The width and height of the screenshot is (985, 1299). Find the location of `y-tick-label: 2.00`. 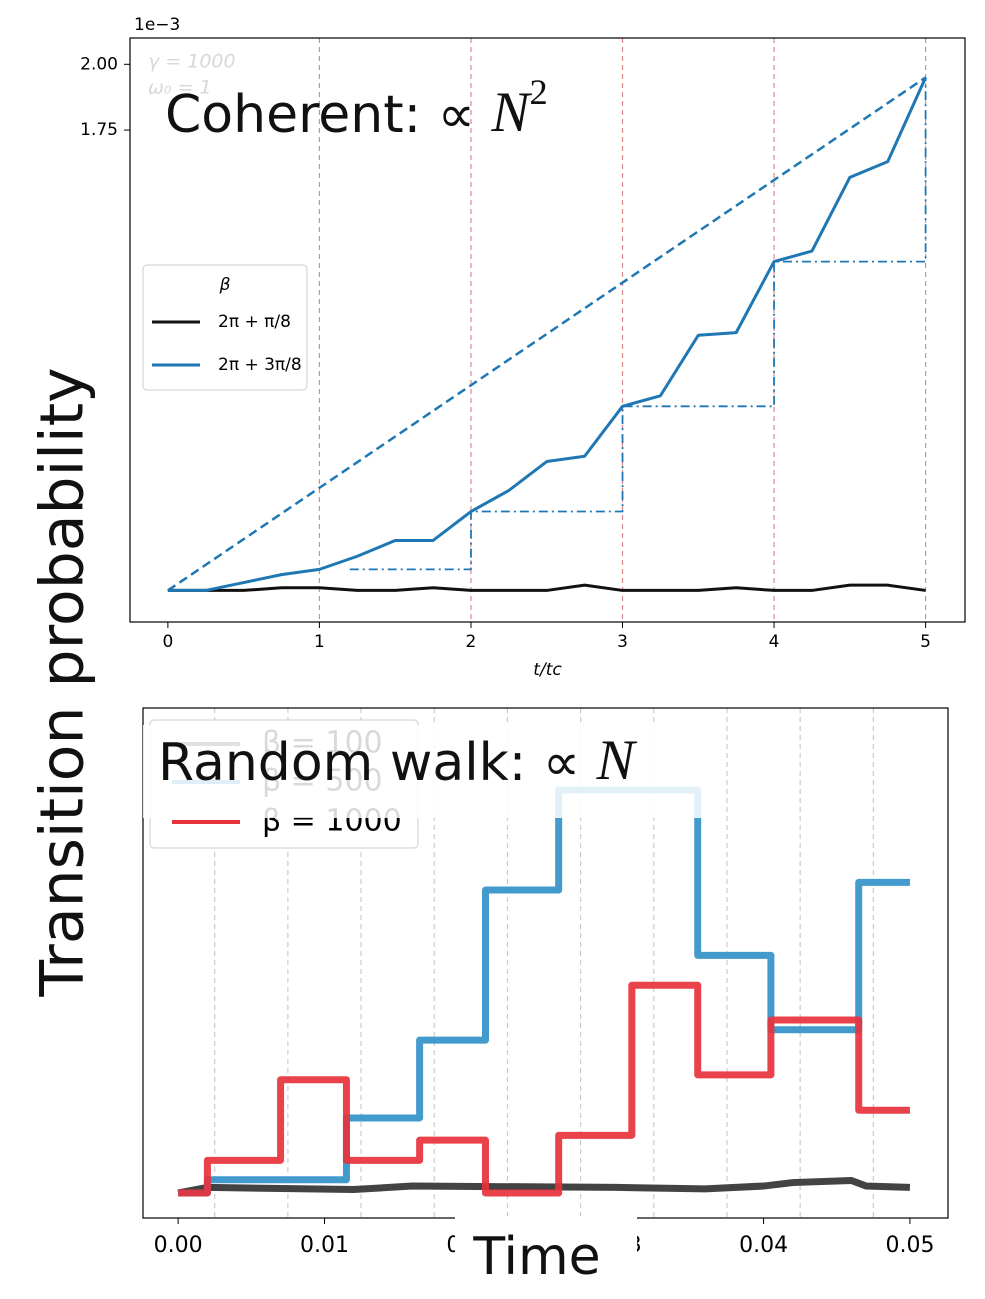

y-tick-label: 2.00 is located at coordinates (99, 64).